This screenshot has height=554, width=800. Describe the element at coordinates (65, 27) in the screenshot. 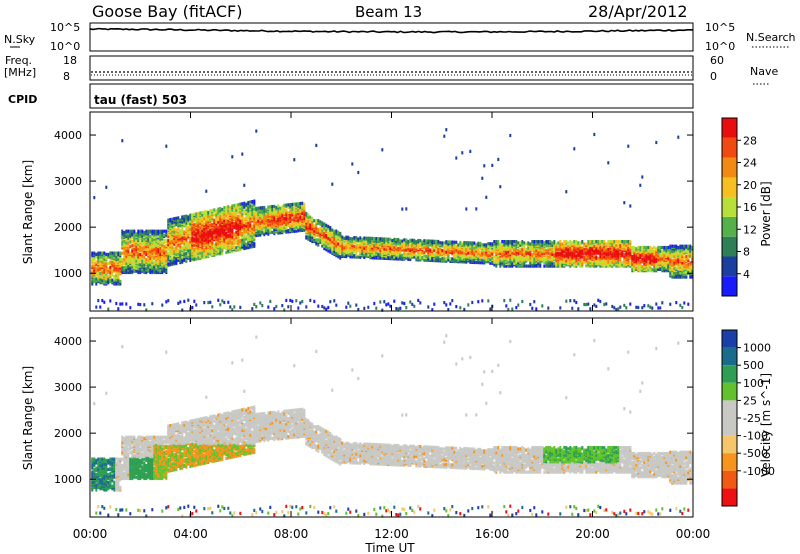

I see `nsky-tick-high: 10^5` at that location.